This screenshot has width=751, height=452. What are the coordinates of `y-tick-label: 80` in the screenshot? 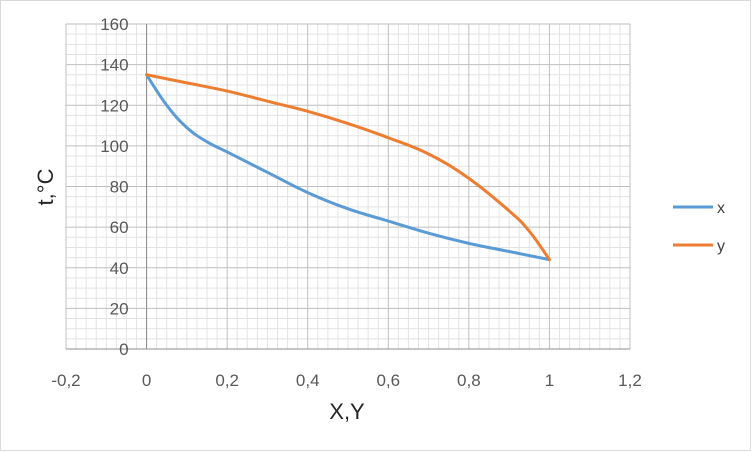 It's located at (119, 187).